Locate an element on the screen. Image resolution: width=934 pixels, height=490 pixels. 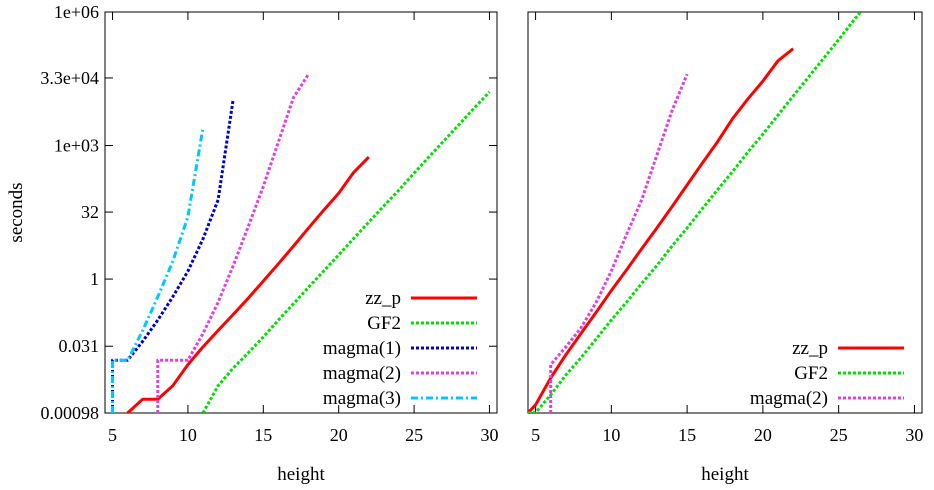
series-line-zz-p is located at coordinates (248, 284).